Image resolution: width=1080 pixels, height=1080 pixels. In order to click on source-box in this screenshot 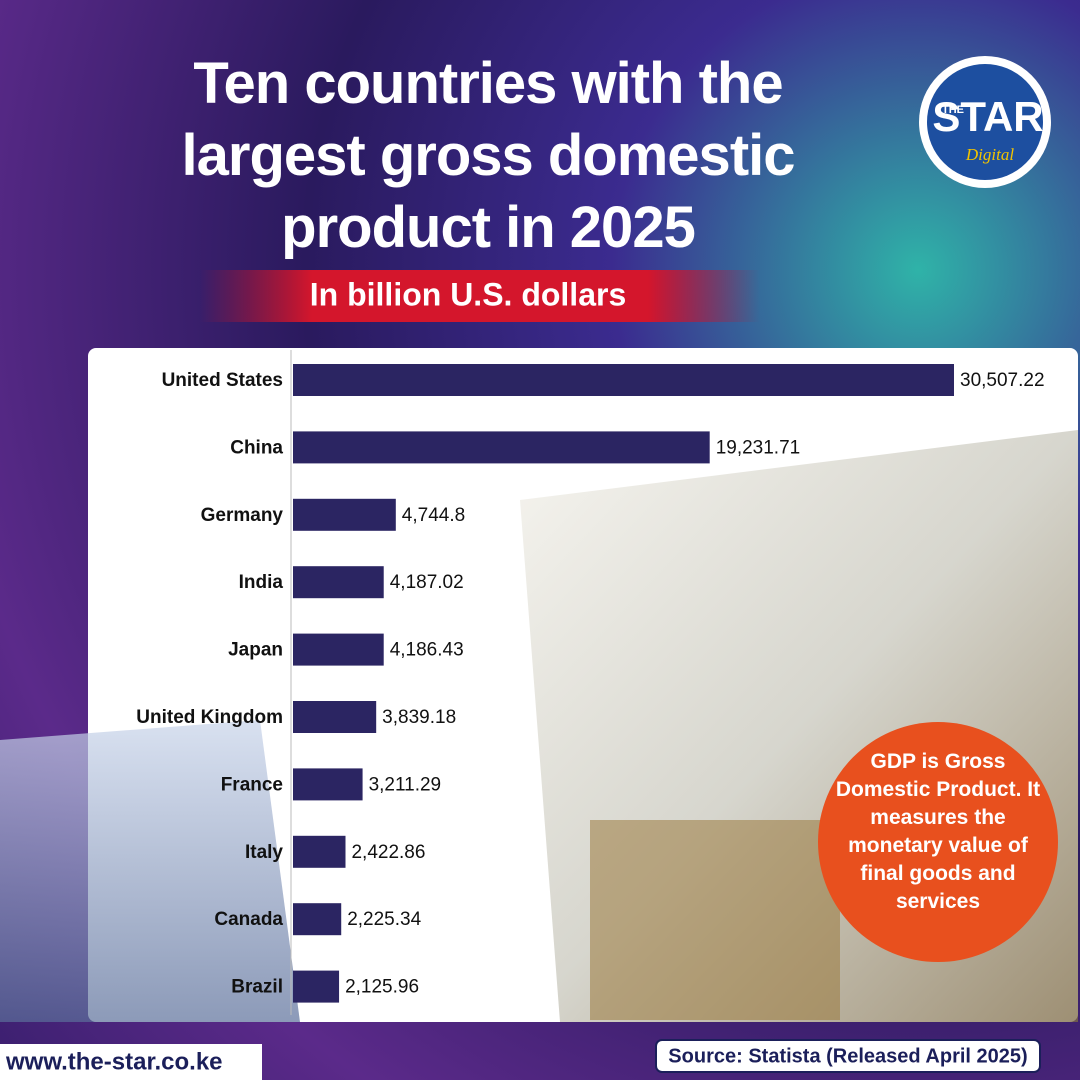, I will do `click(848, 1056)`.